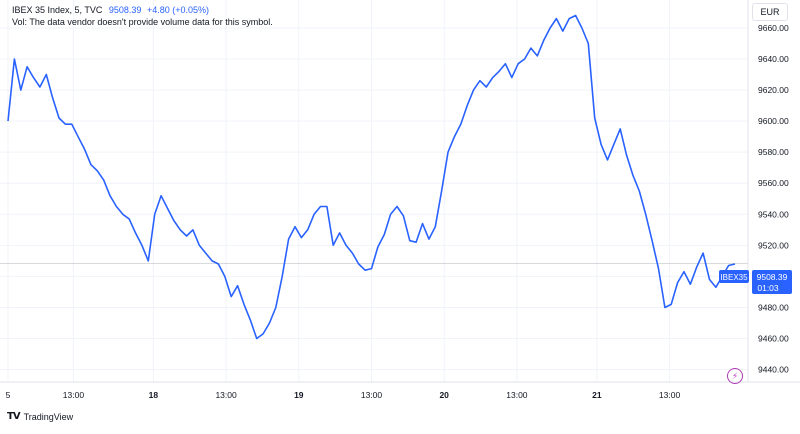 The width and height of the screenshot is (800, 434). Describe the element at coordinates (444, 395) in the screenshot. I see `x-tick-label: 20` at that location.